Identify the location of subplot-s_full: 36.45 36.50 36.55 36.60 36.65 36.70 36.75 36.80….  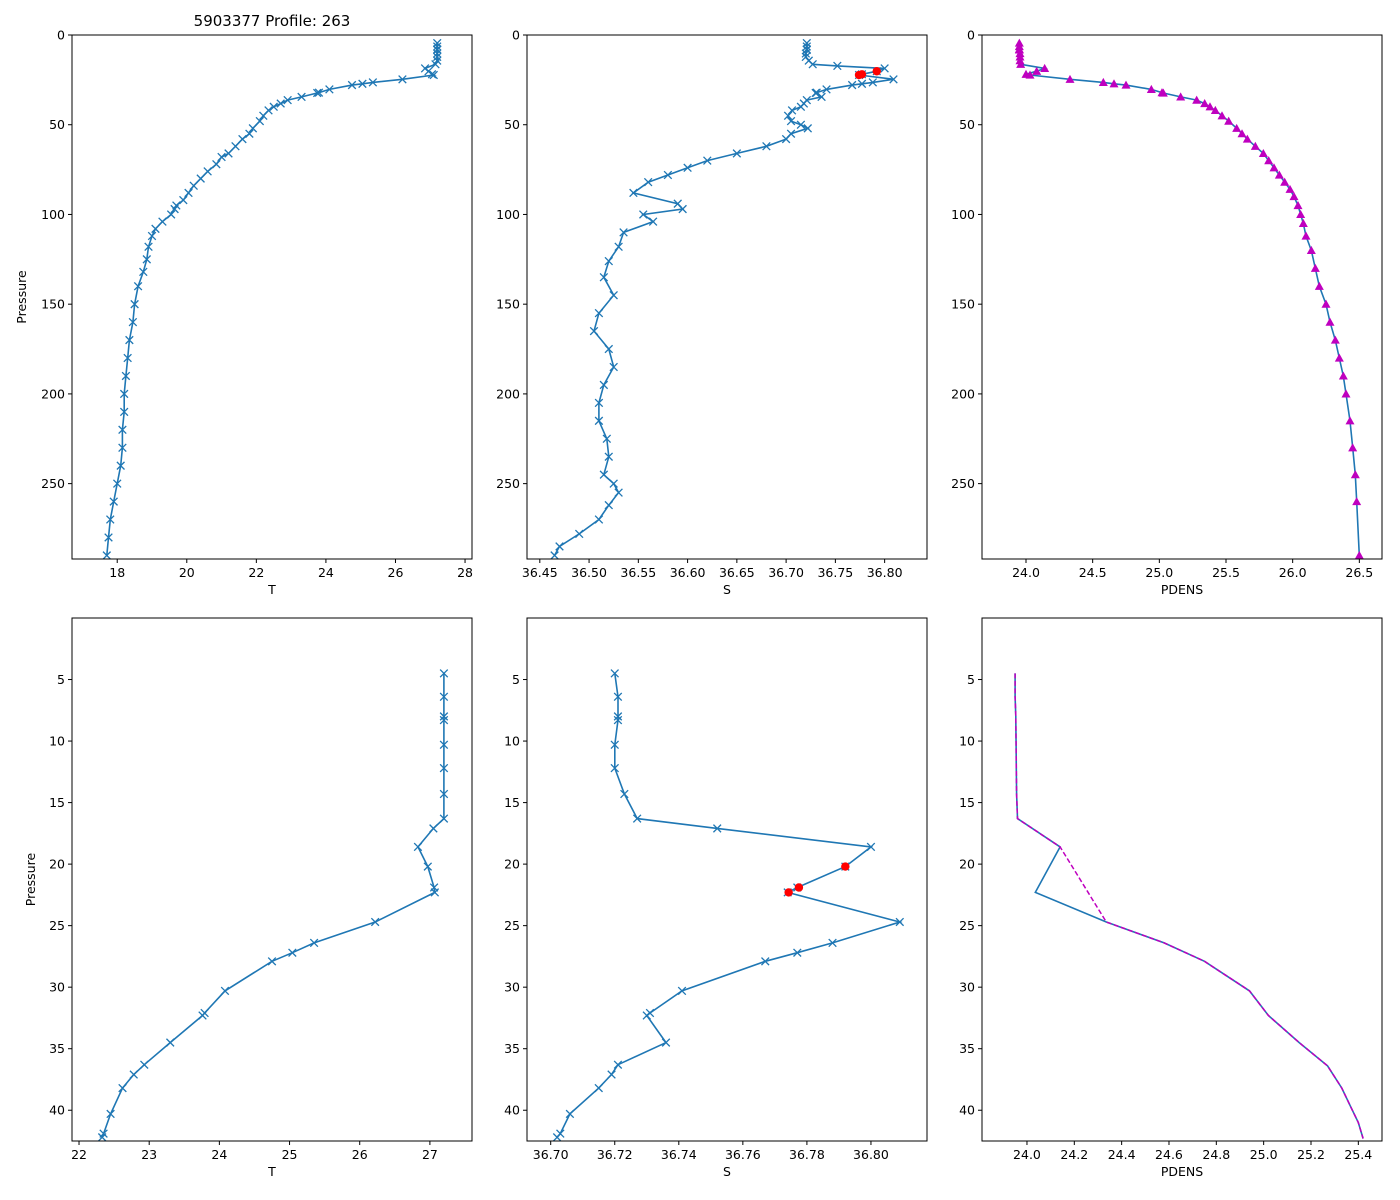
(712, 312).